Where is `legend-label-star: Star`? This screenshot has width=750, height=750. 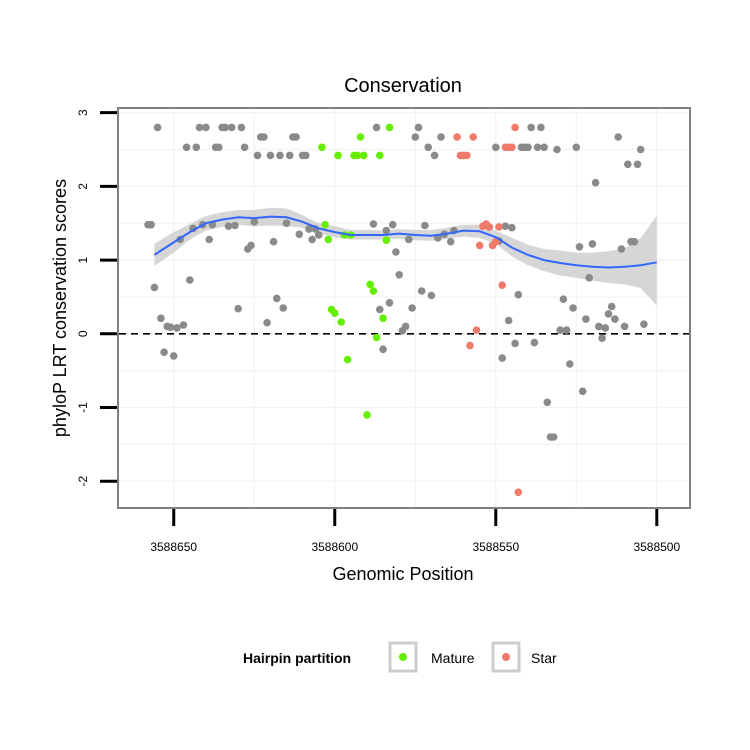
legend-label-star: Star is located at coordinates (544, 658).